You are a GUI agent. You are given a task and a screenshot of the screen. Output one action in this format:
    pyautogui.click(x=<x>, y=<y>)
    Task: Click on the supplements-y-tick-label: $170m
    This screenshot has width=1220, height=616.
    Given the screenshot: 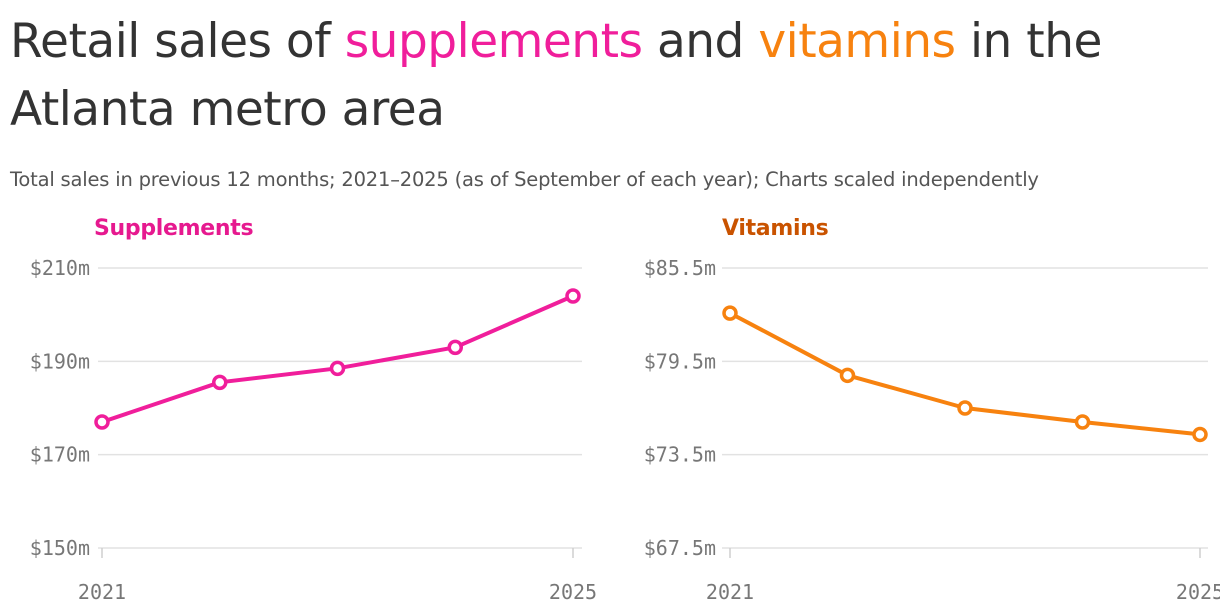 What is the action you would take?
    pyautogui.click(x=60, y=455)
    